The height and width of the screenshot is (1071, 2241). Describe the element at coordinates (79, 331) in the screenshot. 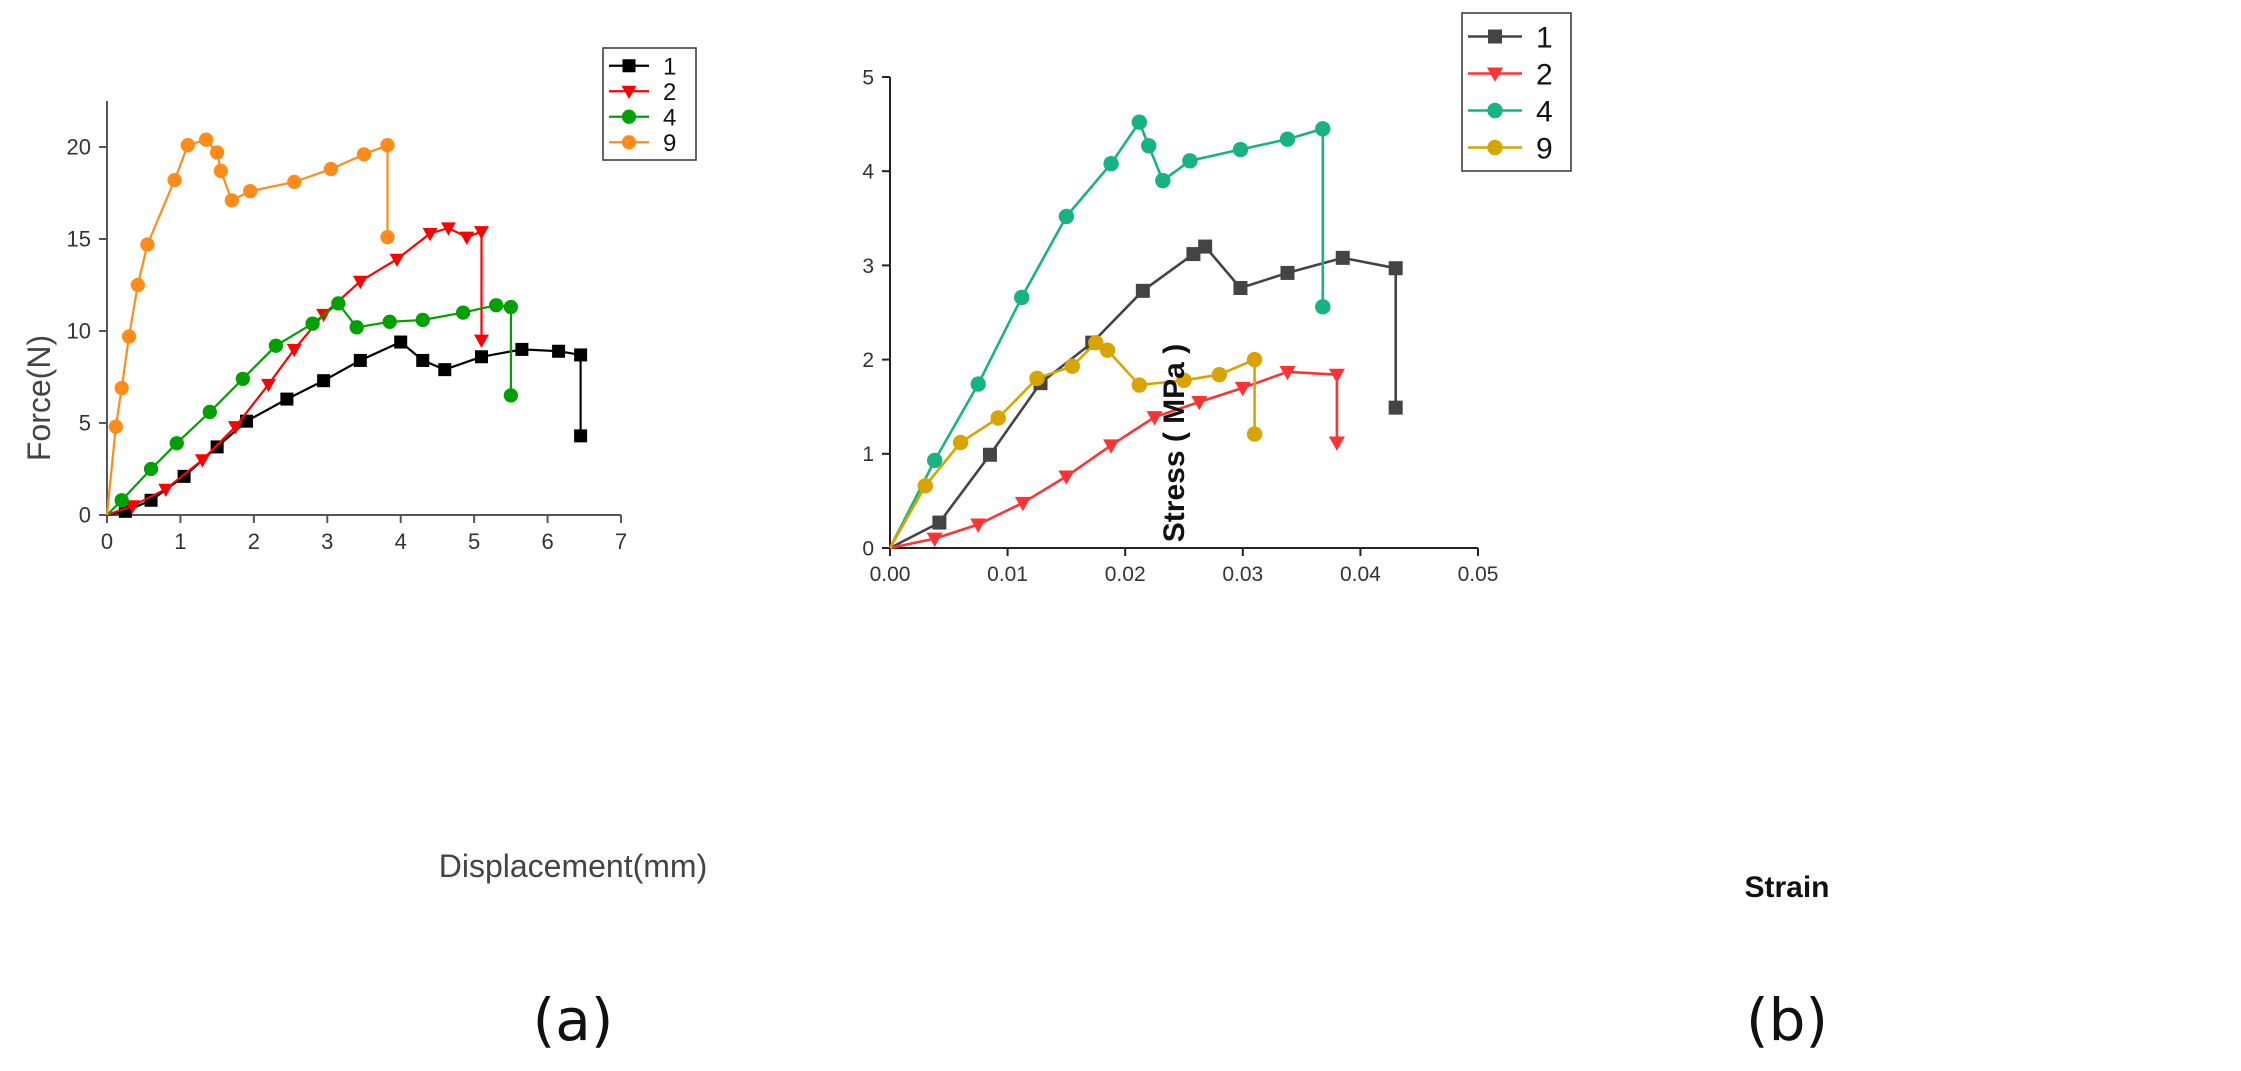

I see `y-tick-label: 10` at that location.